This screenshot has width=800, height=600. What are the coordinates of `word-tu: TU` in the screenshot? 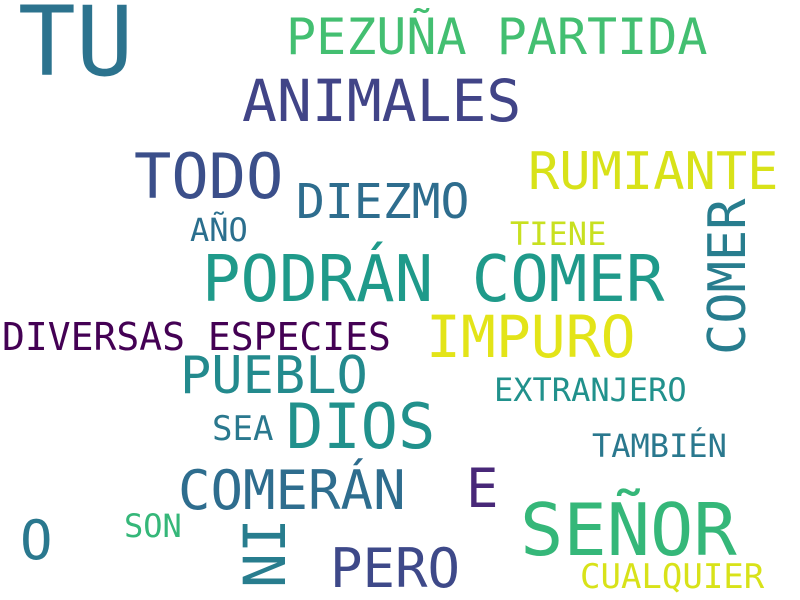 It's located at (76, 49).